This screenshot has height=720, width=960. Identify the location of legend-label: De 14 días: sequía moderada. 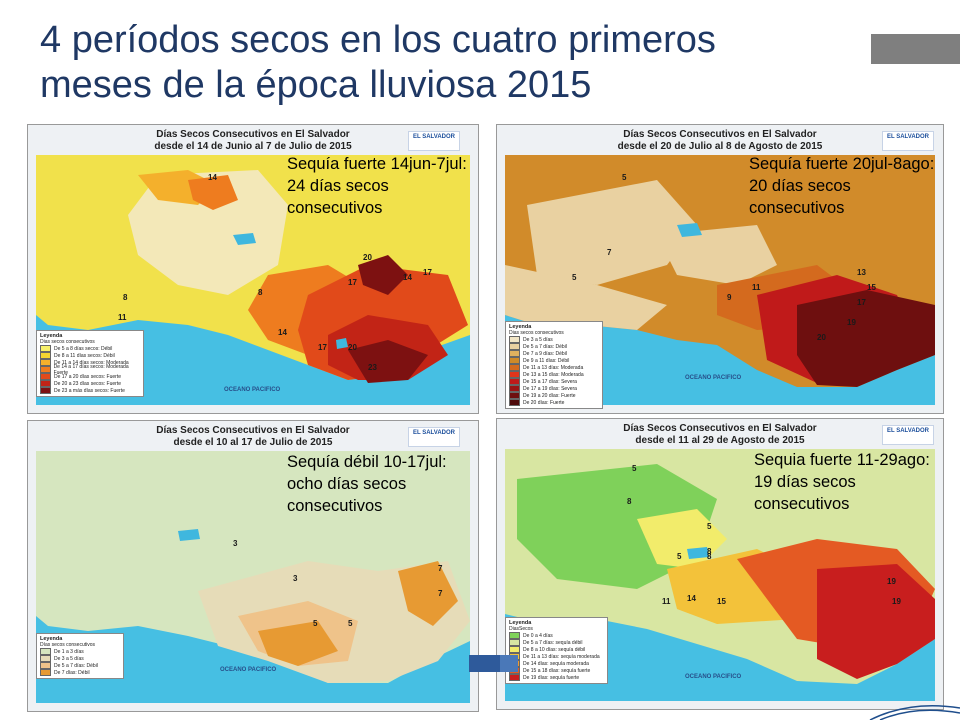
(556, 663).